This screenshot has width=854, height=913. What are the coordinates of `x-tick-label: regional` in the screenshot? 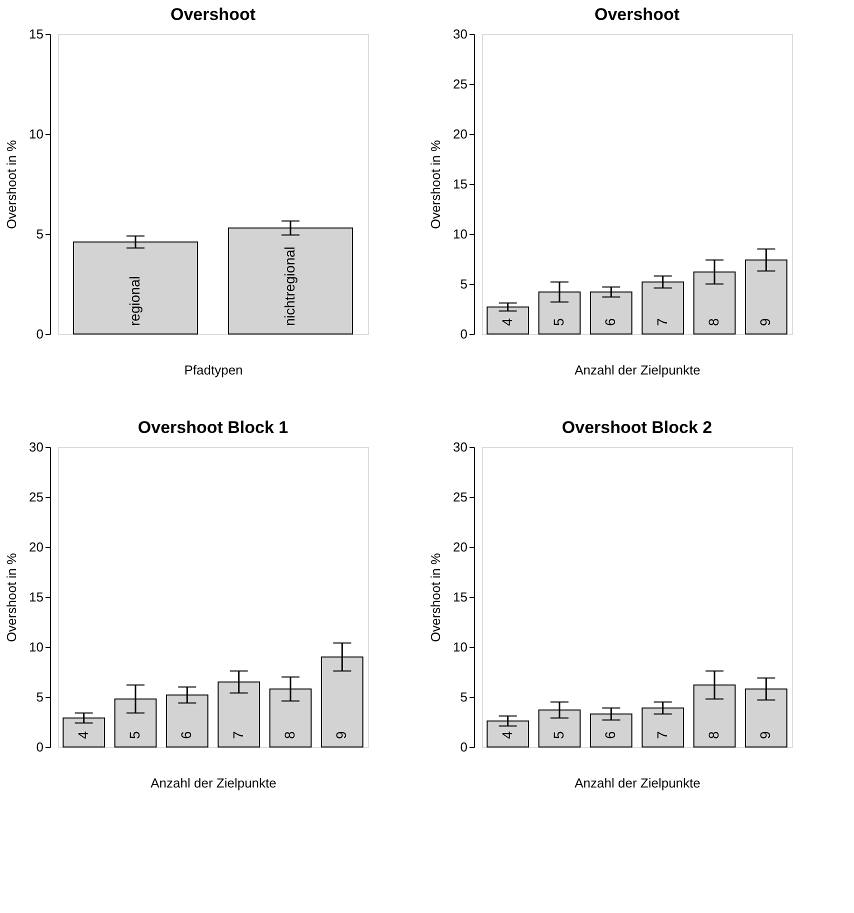 It's located at (134, 301).